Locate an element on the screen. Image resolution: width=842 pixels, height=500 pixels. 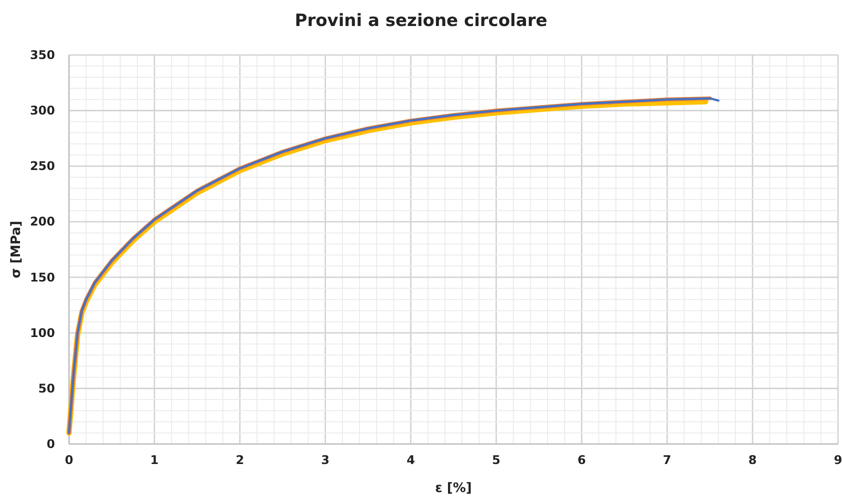
x-tick-label: 0 is located at coordinates (69, 460).